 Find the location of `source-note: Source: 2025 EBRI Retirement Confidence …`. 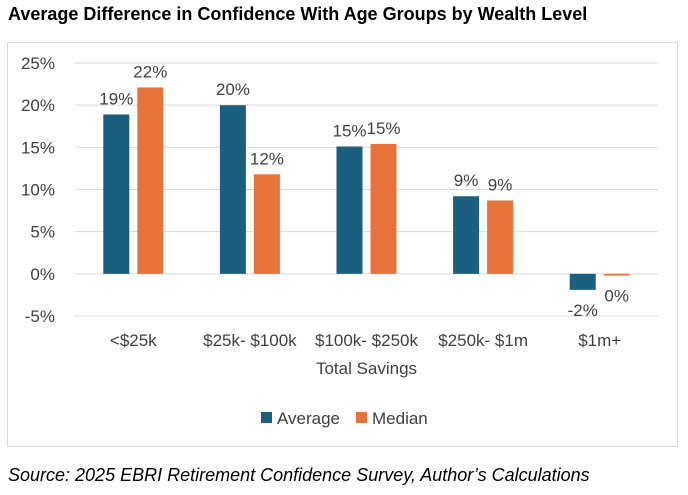

source-note: Source: 2025 EBRI Retirement Confidence … is located at coordinates (299, 475).